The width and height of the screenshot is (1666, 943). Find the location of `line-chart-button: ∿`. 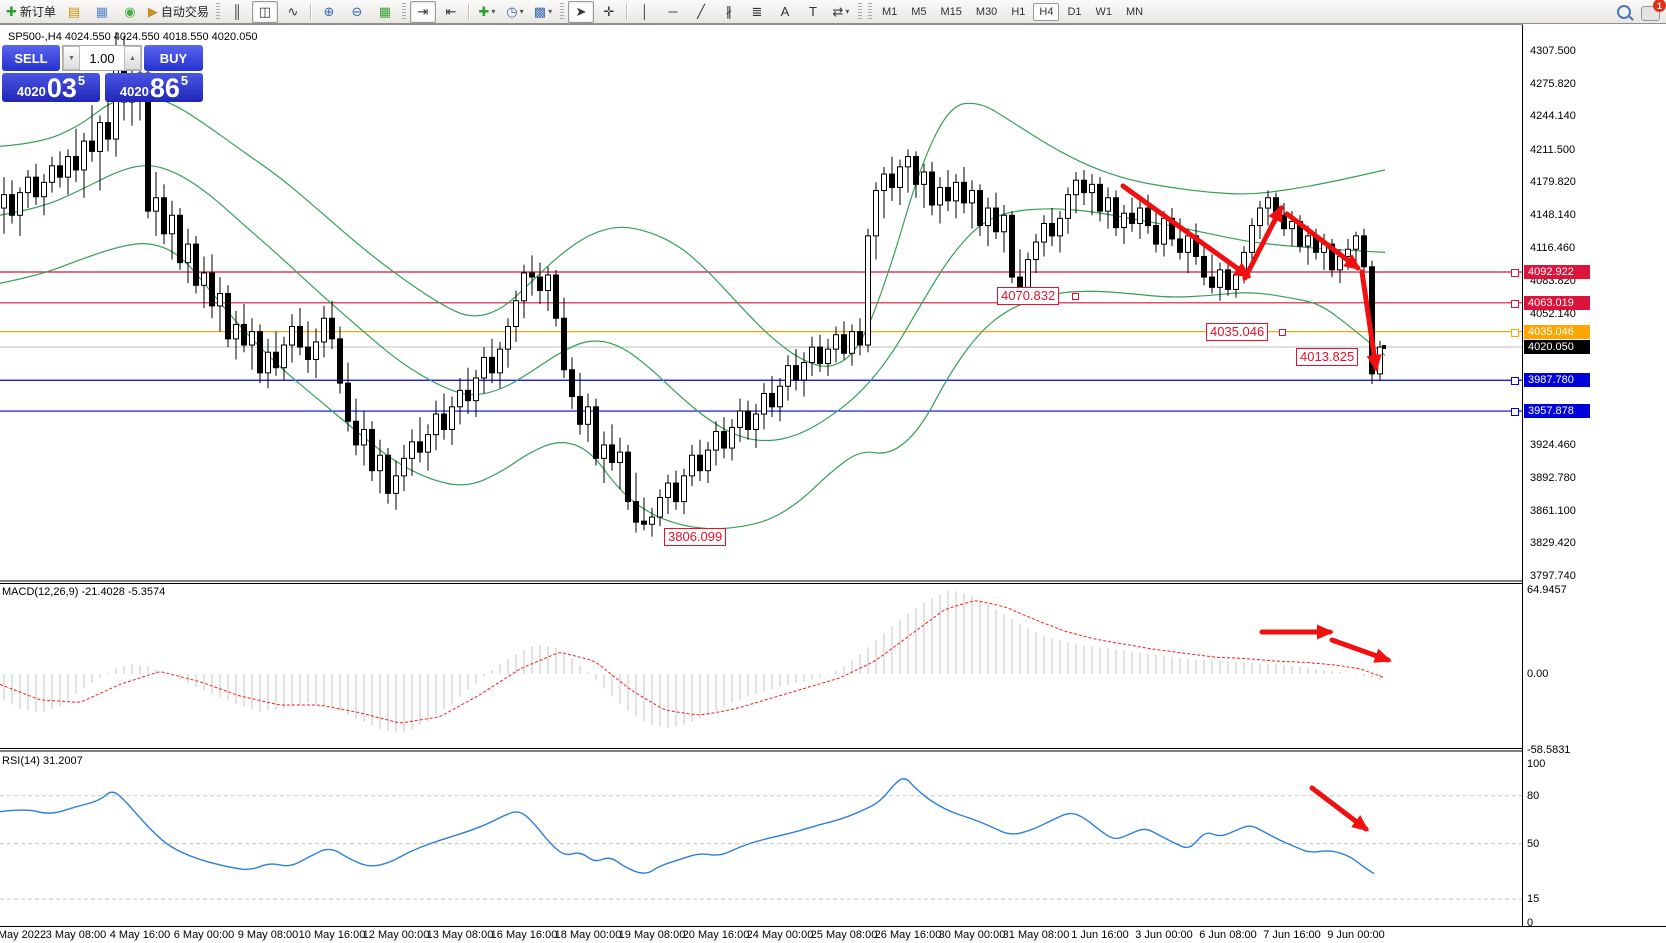

line-chart-button: ∿ is located at coordinates (293, 12).